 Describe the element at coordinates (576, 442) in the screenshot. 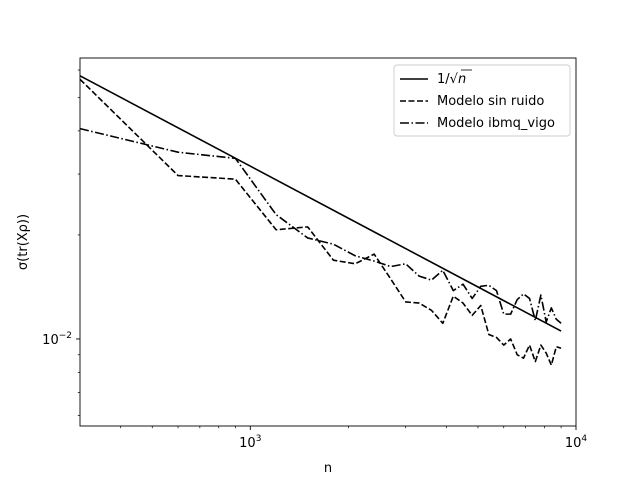

I see `x-tick-label: 104` at that location.